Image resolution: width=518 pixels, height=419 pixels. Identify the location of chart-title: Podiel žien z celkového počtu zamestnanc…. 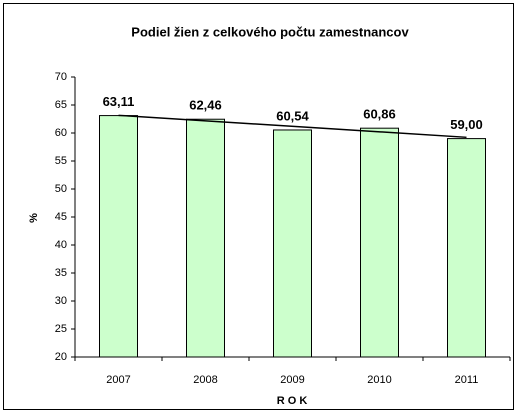
(270, 31).